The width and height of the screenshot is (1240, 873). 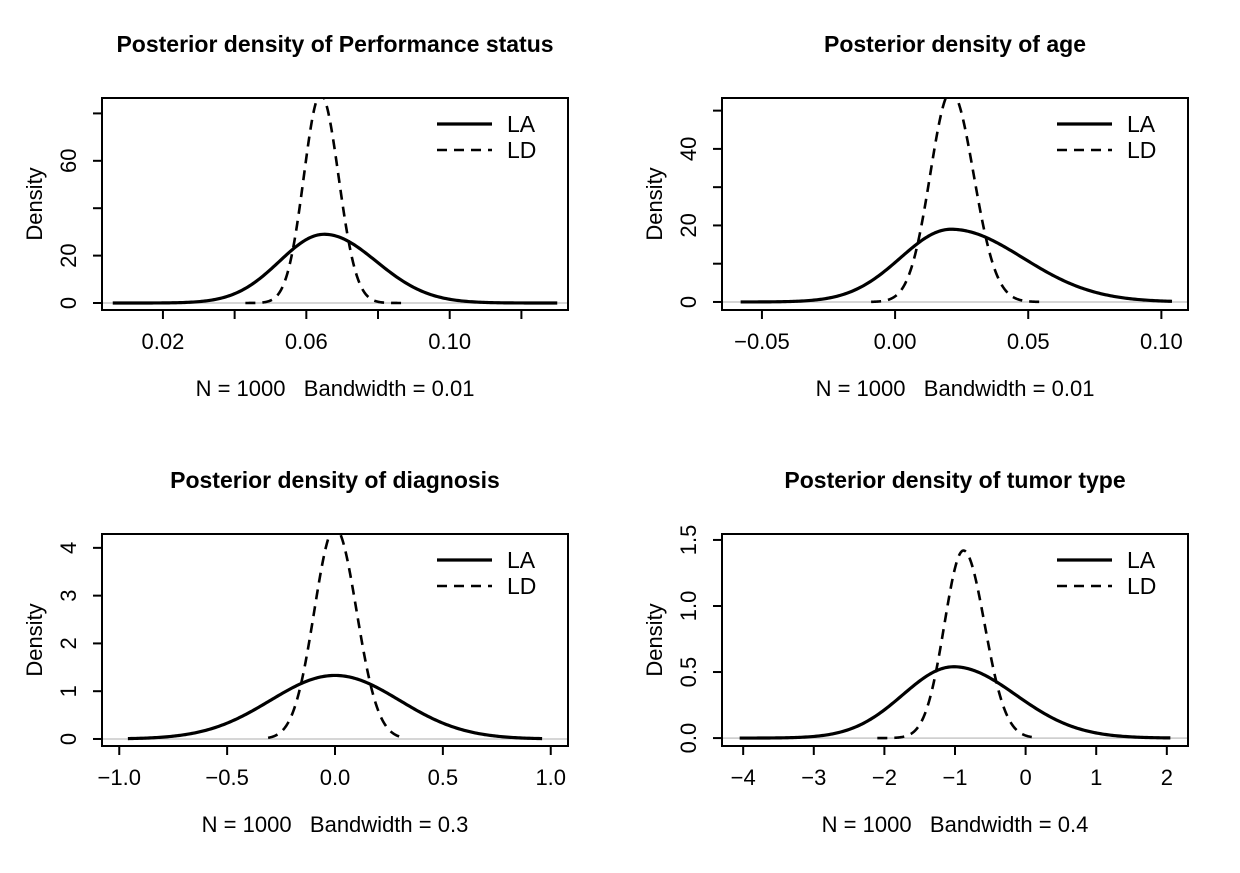 What do you see at coordinates (957, 201) in the screenshot?
I see `age-curve-ld` at bounding box center [957, 201].